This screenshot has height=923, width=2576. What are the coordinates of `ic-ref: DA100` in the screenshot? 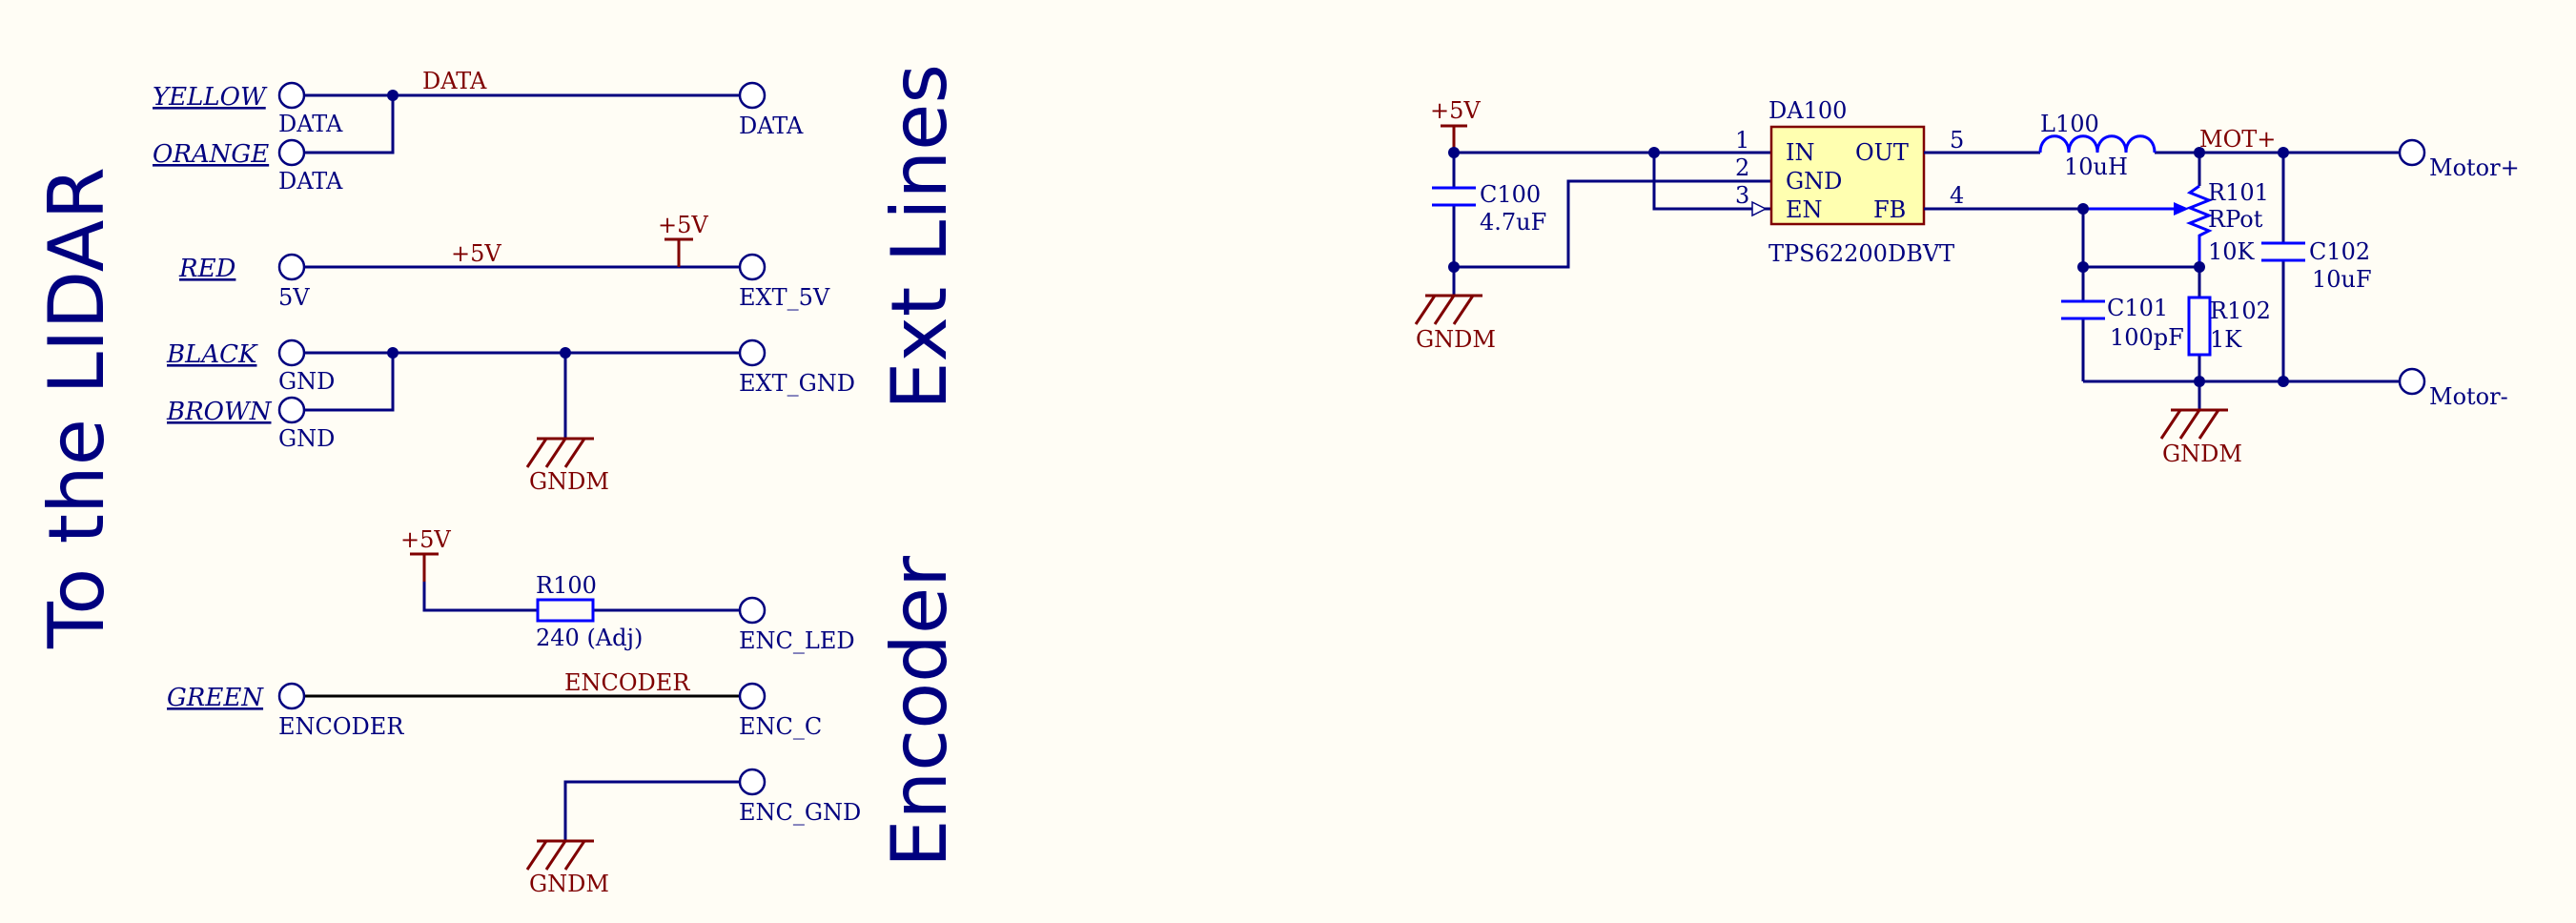 It's located at (1807, 110).